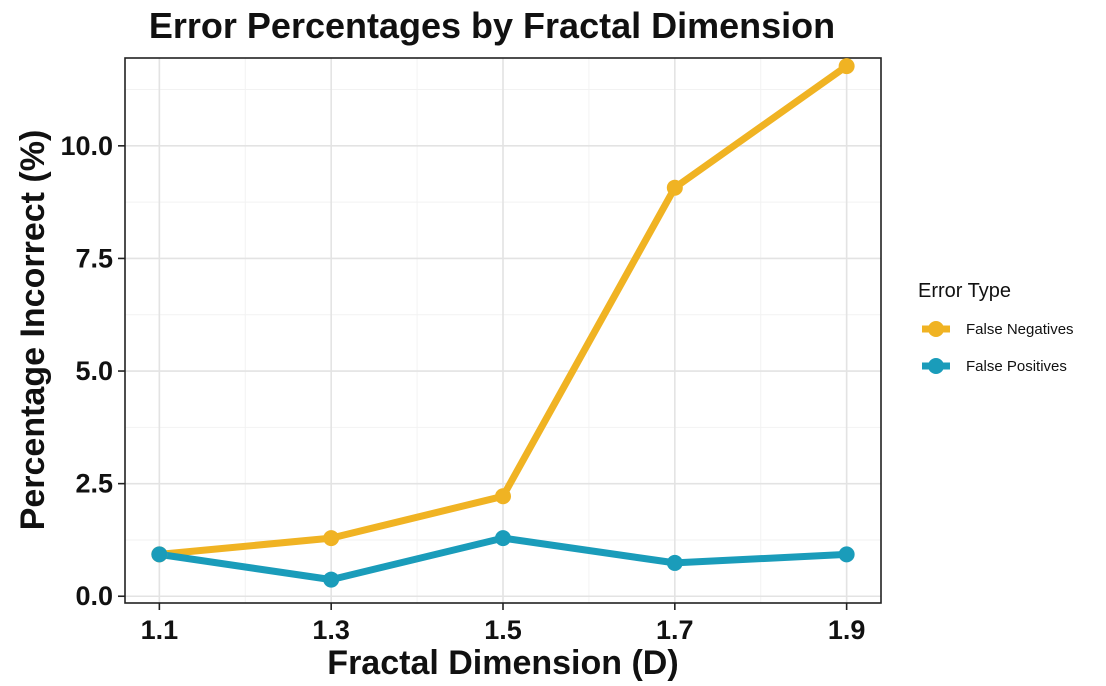 This screenshot has width=1106, height=686. What do you see at coordinates (94, 596) in the screenshot?
I see `y-tick-label: 0.0` at bounding box center [94, 596].